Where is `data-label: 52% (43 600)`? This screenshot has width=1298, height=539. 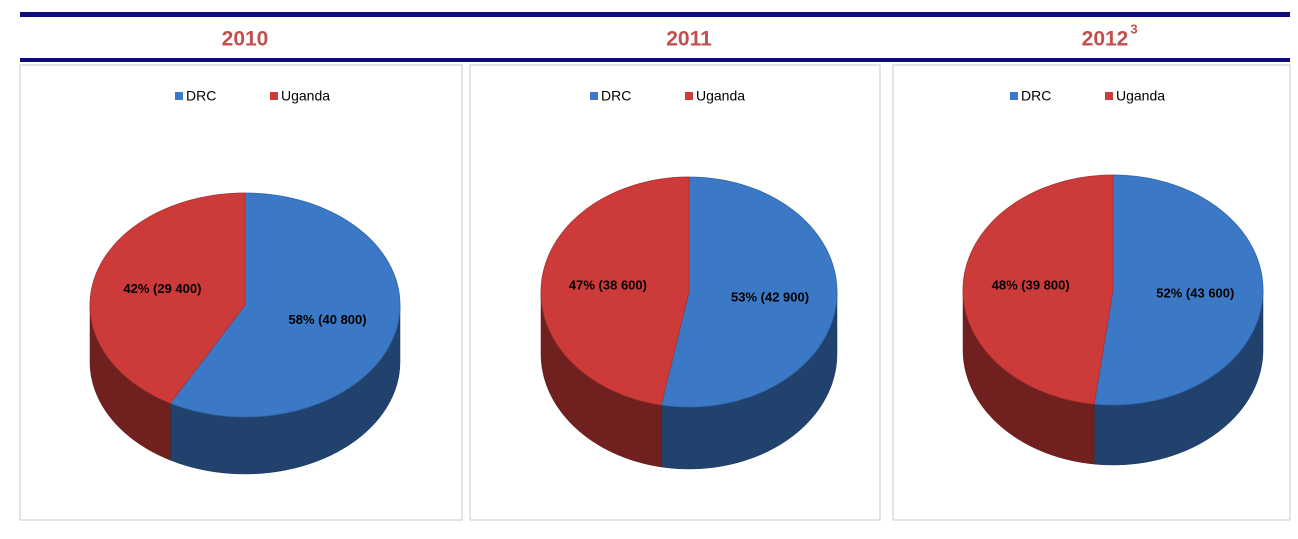
data-label: 52% (43 600) is located at coordinates (1195, 292).